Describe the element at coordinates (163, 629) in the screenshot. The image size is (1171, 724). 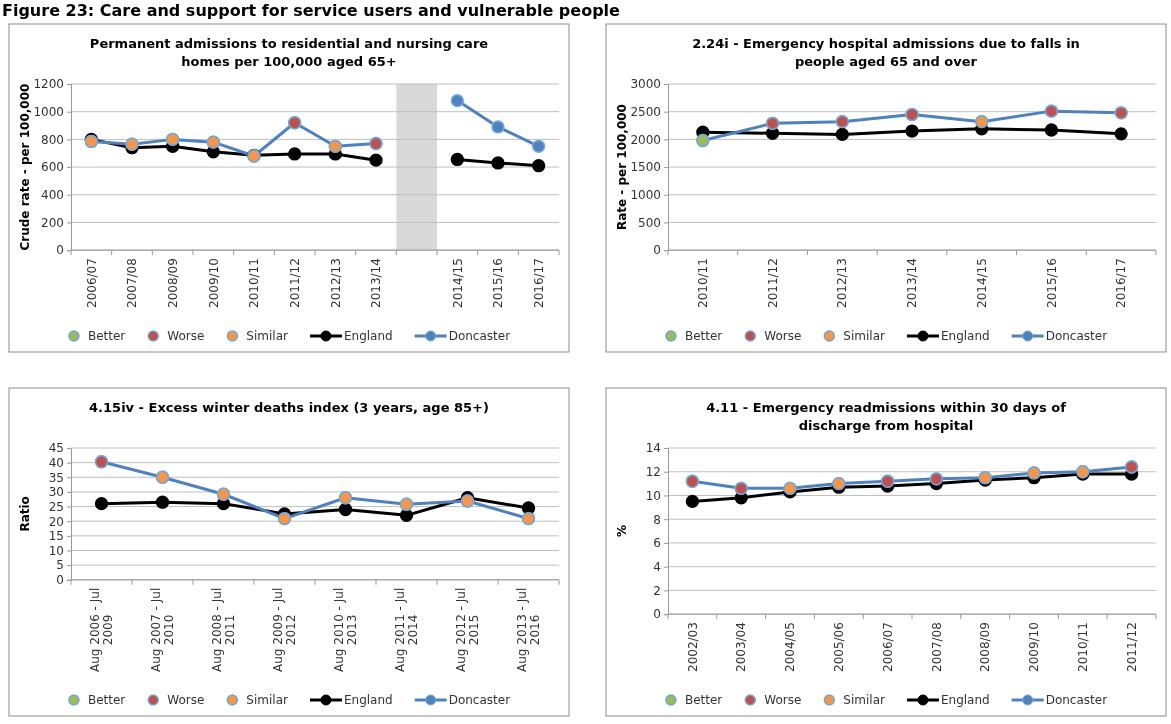
I see `x-tick-label: Aug 2007 - Jul 2010` at that location.